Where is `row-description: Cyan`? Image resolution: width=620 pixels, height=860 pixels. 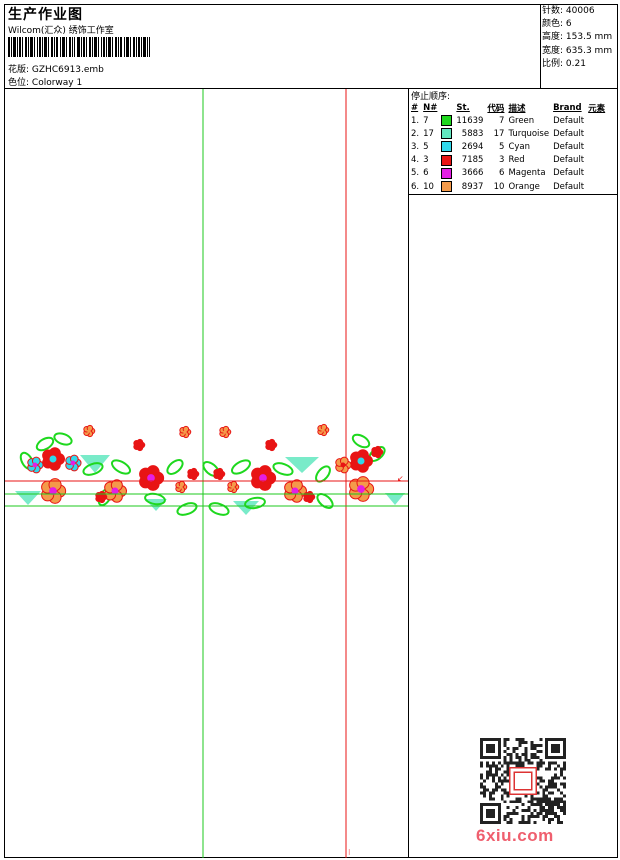
row-description: Cyan is located at coordinates (528, 146).